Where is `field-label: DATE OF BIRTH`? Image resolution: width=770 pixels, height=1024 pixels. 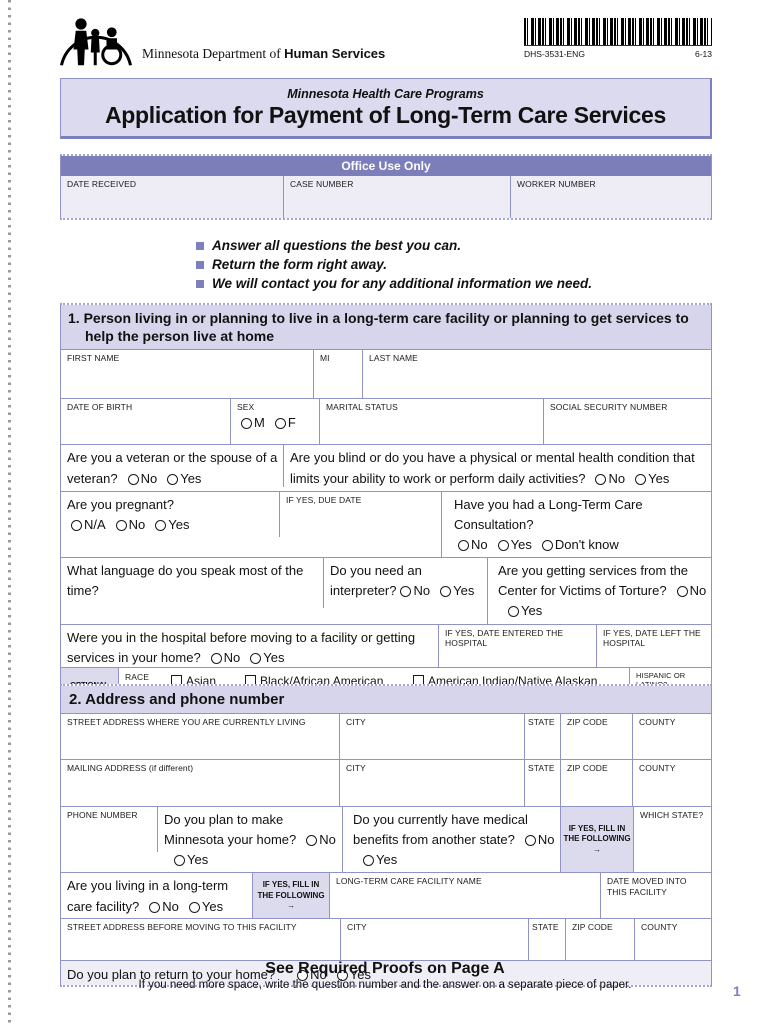 field-label: DATE OF BIRTH is located at coordinates (100, 407).